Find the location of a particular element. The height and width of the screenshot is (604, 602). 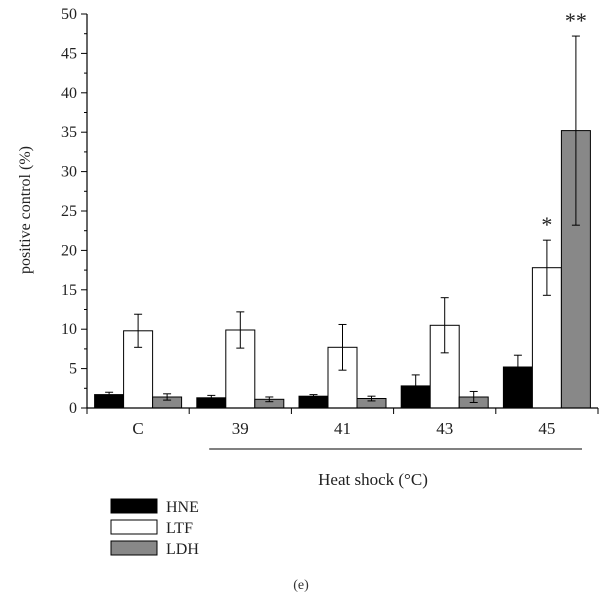

y-axis-label: positive control (%) is located at coordinates (25, 210).